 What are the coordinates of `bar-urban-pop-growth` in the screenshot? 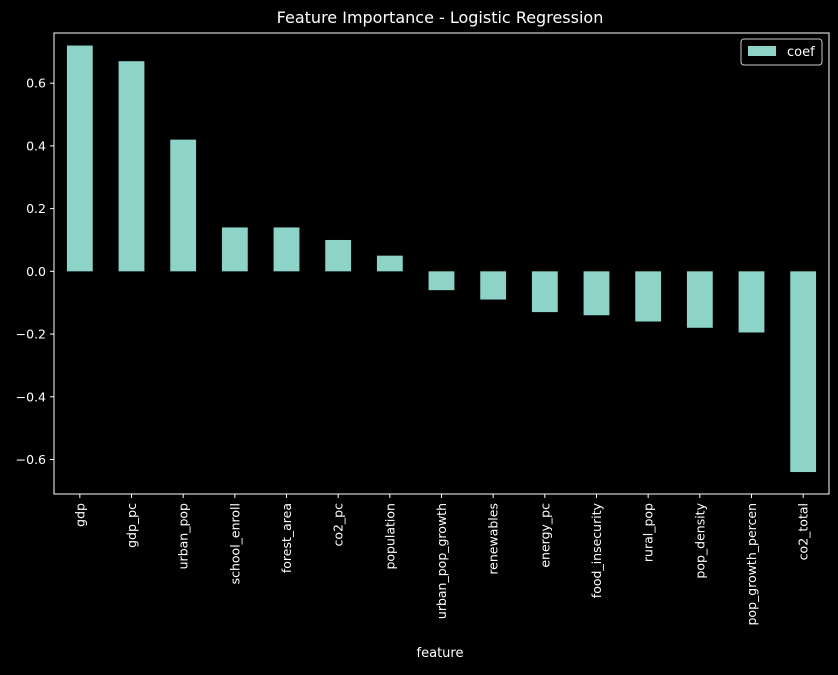 It's located at (441, 281).